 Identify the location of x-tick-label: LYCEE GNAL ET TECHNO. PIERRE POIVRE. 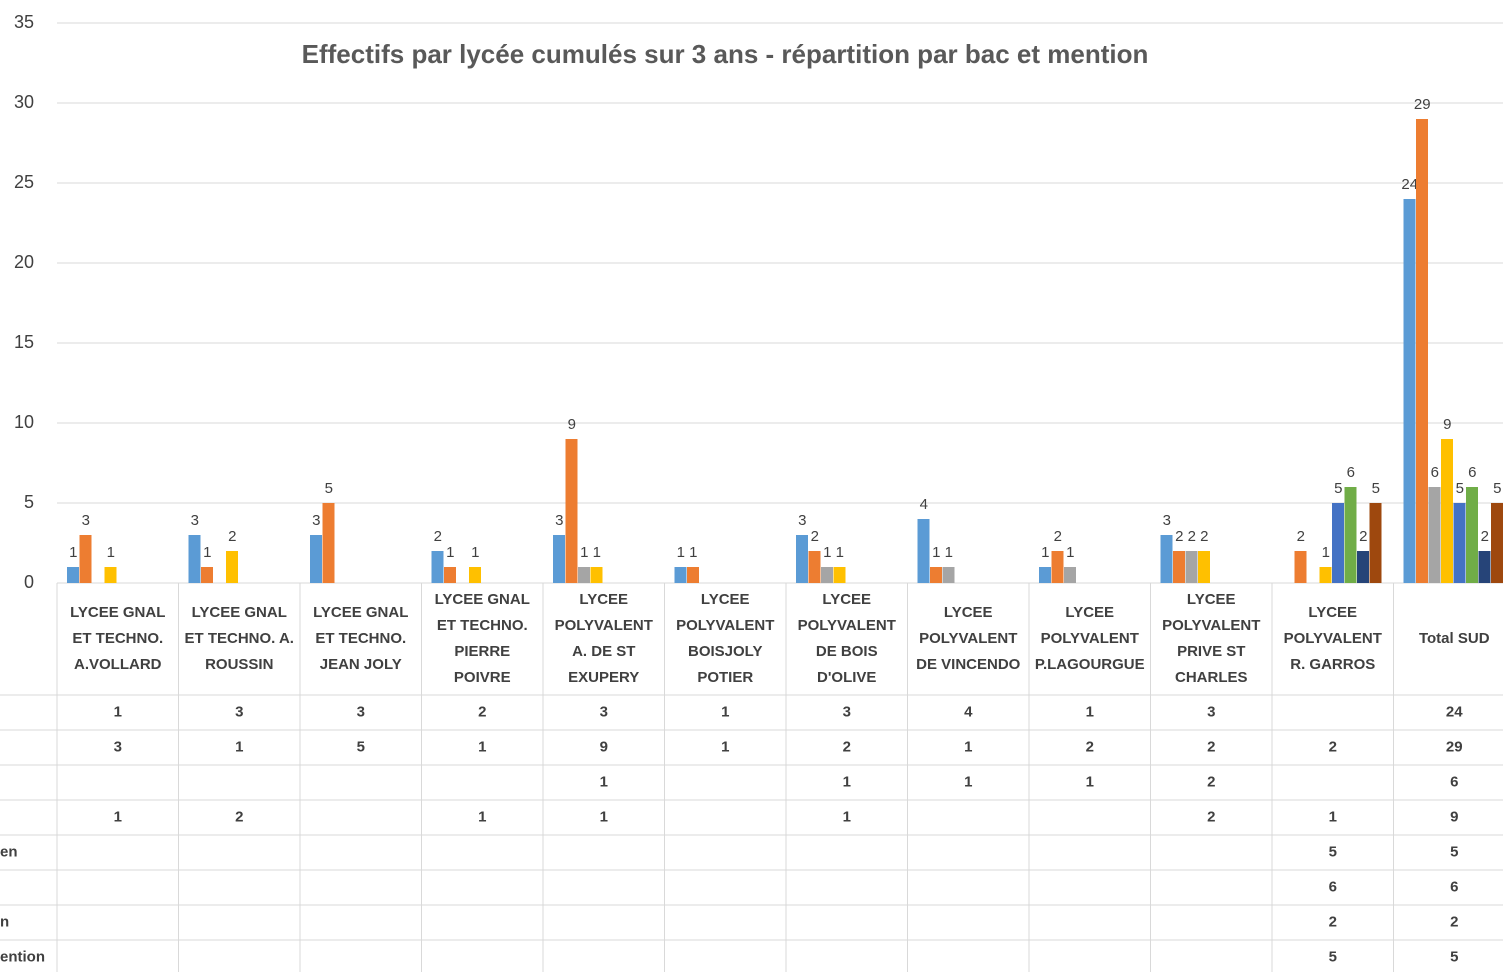
(482, 638).